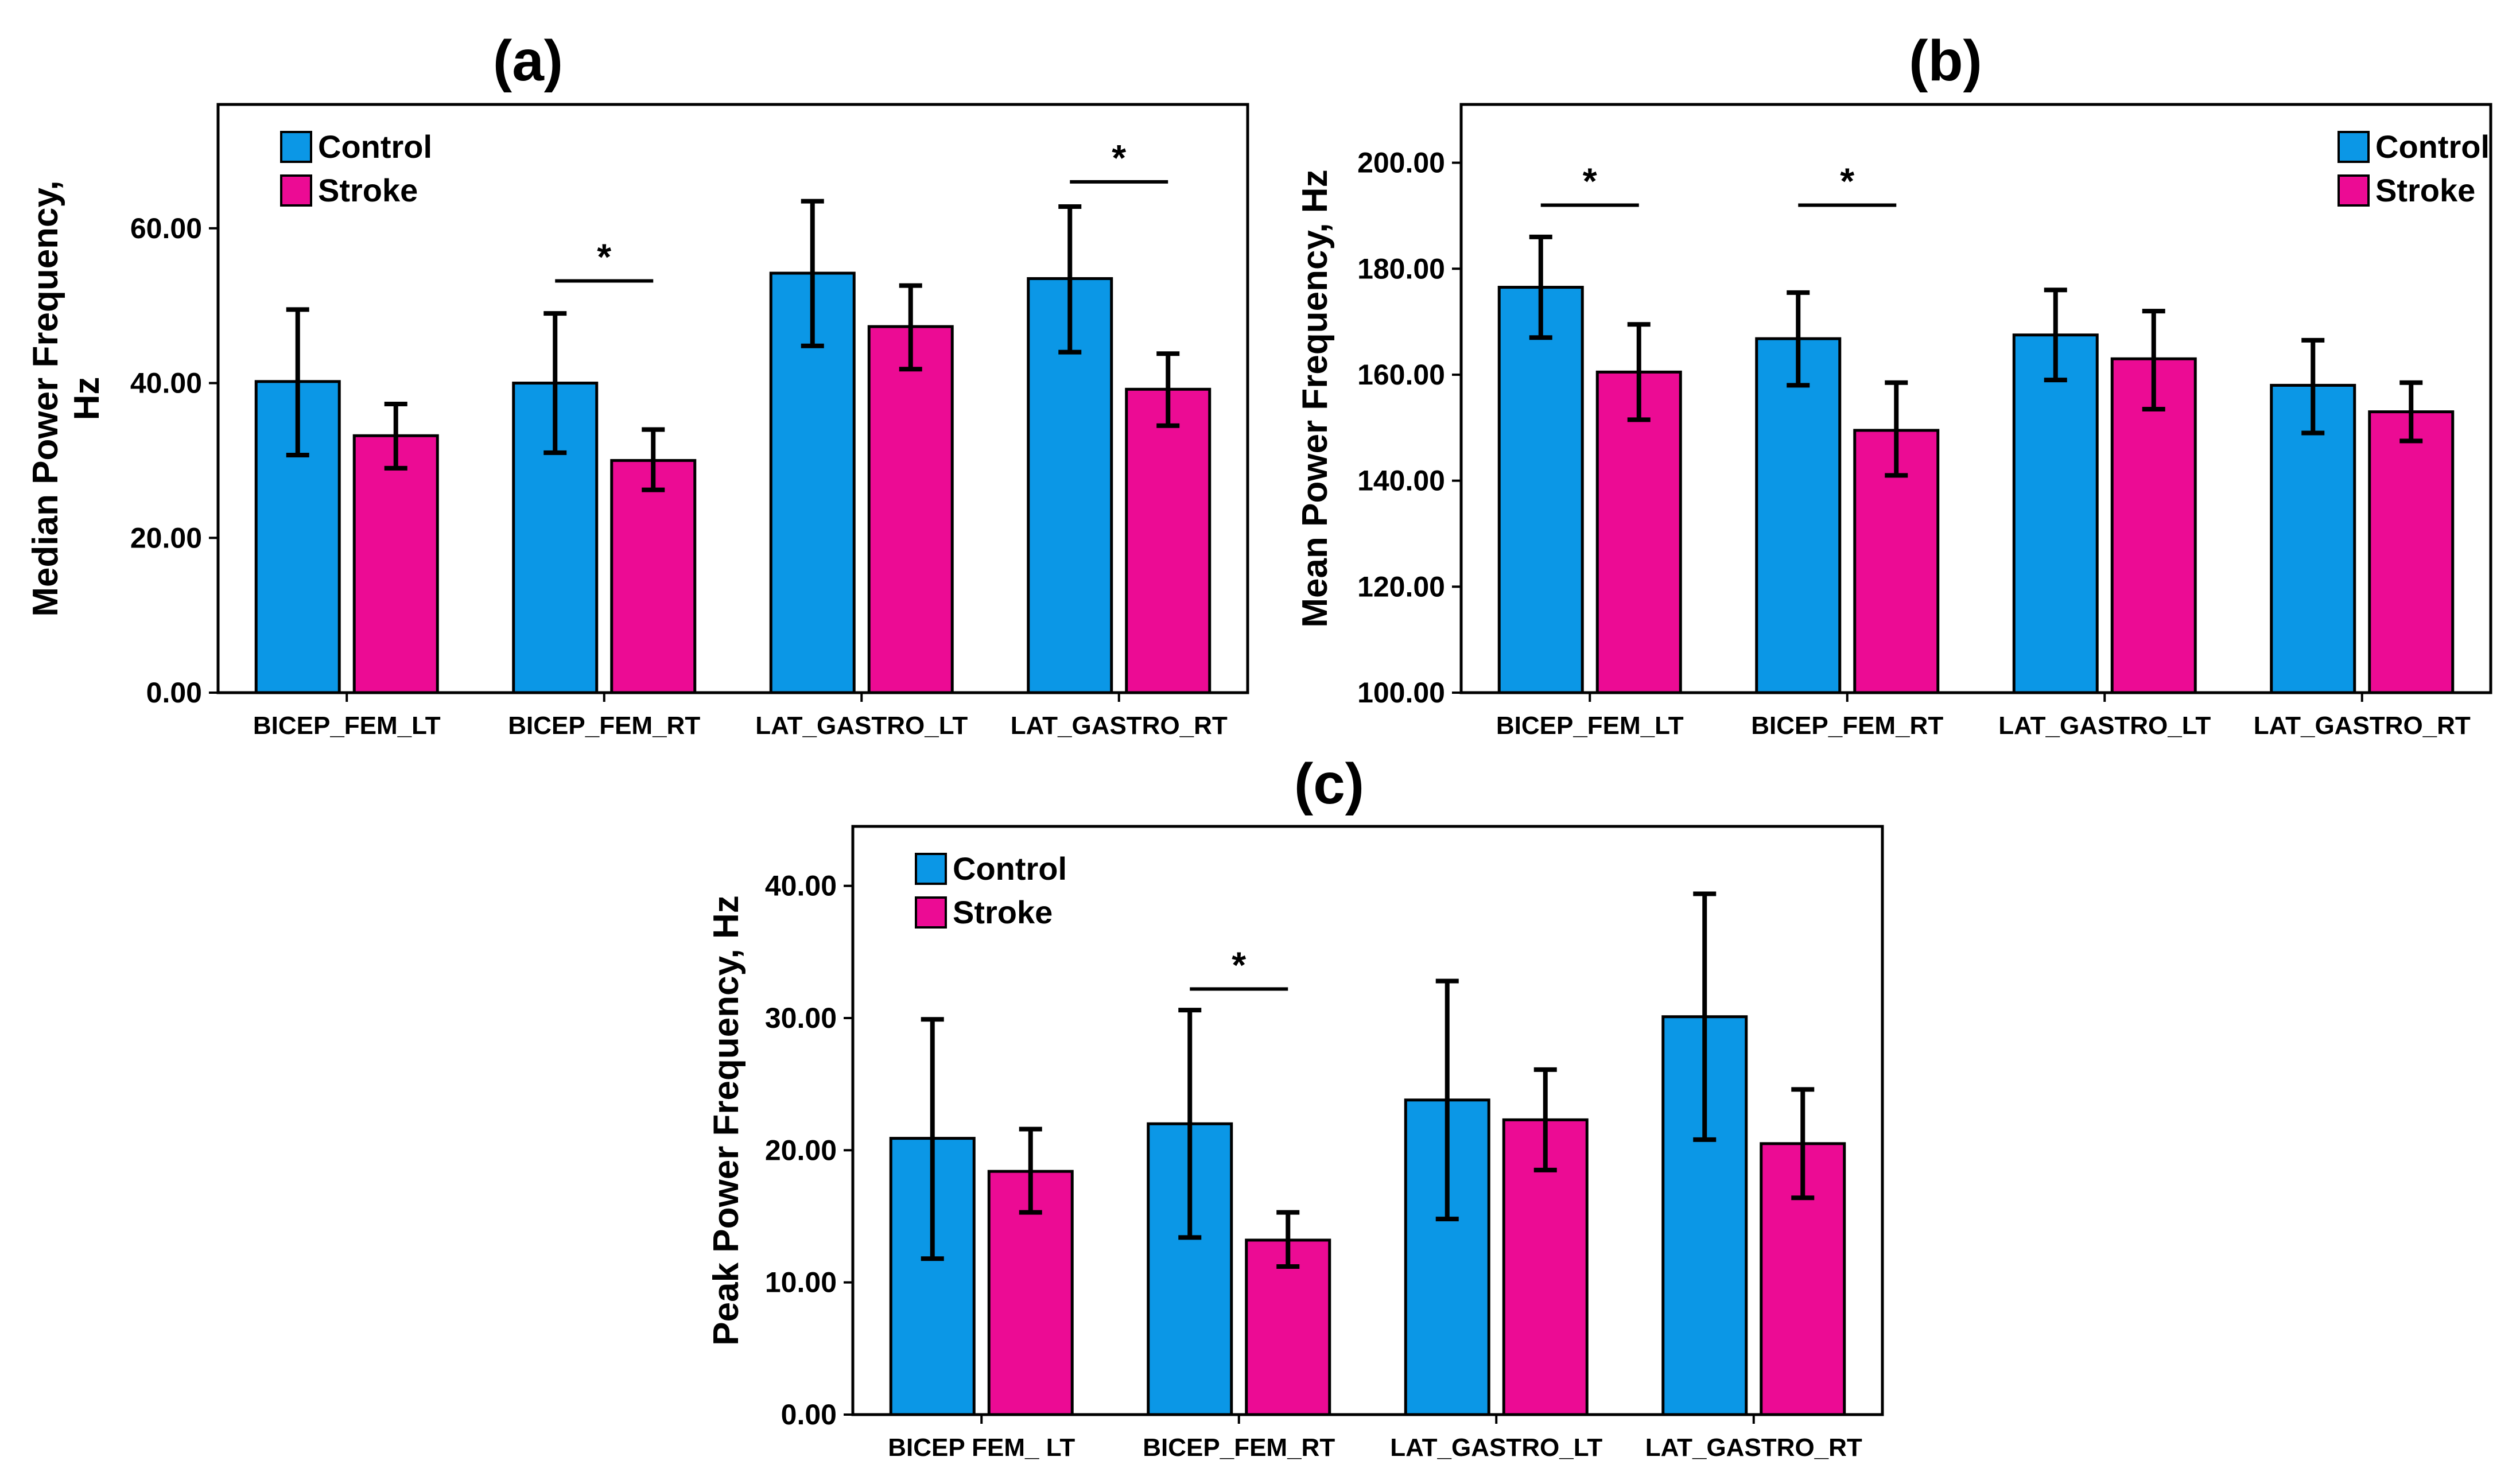 This screenshot has height=1476, width=2520. Describe the element at coordinates (1401, 375) in the screenshot. I see `y-tick-label: 160.00` at that location.